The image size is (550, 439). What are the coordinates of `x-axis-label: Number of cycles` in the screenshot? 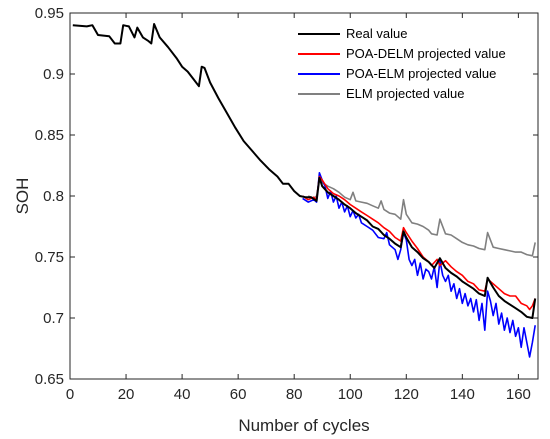 It's located at (303, 425).